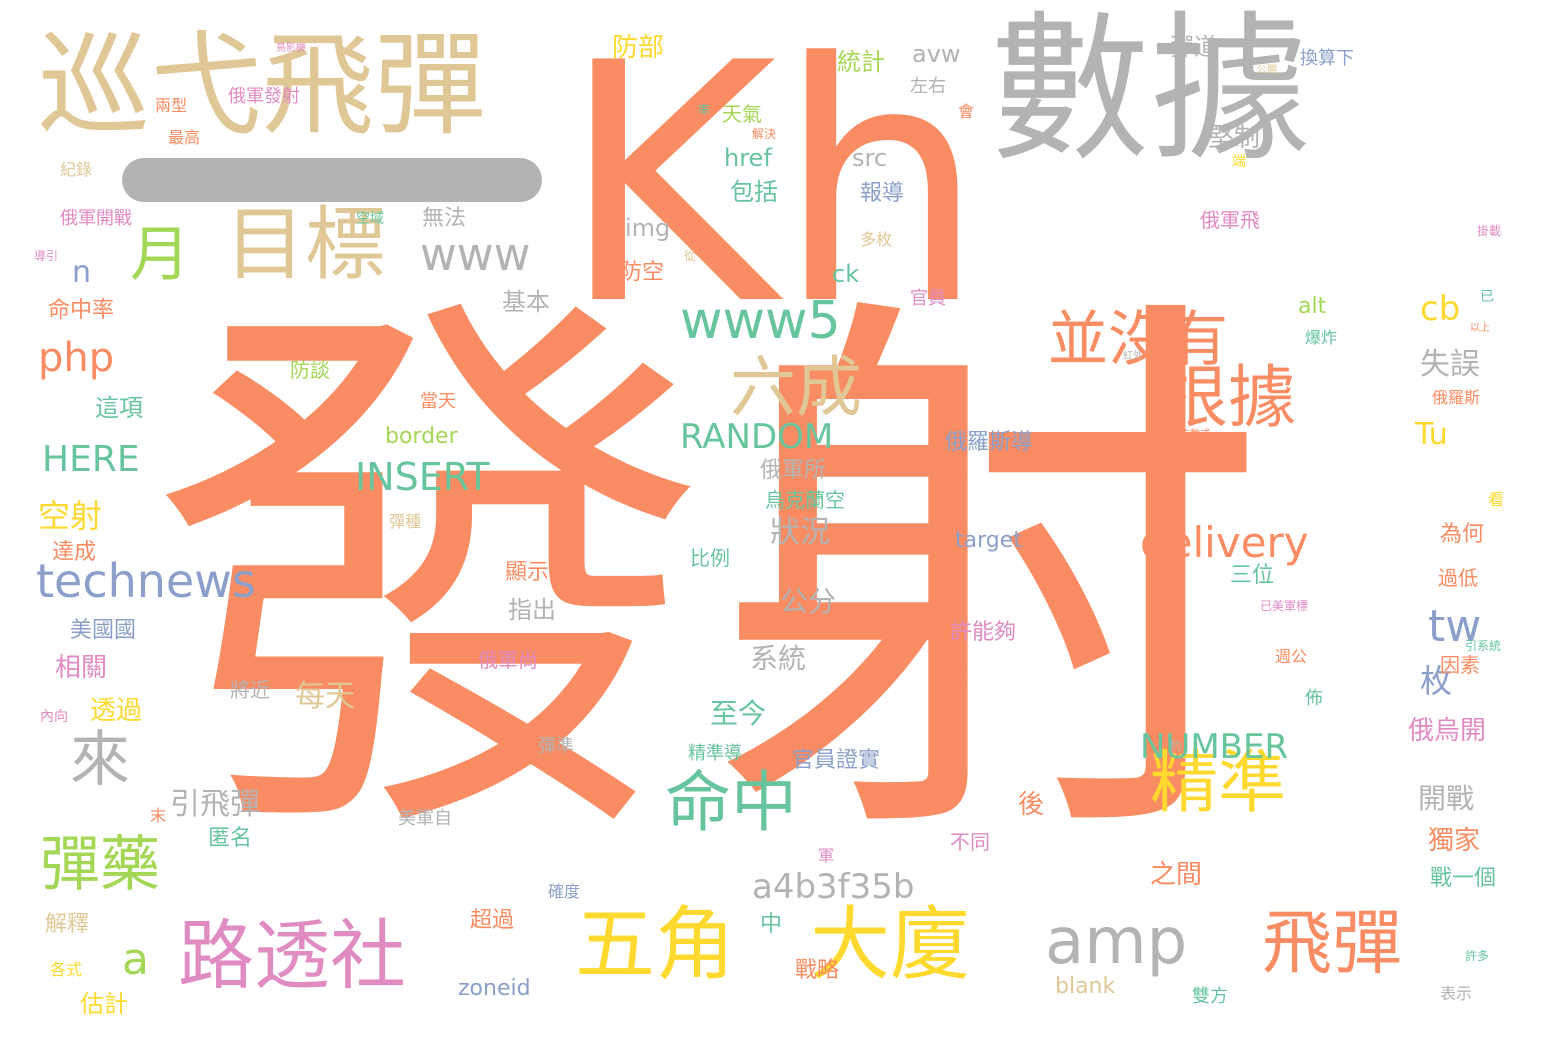  Describe the element at coordinates (800, 532) in the screenshot. I see `word-67: 狀況` at that location.